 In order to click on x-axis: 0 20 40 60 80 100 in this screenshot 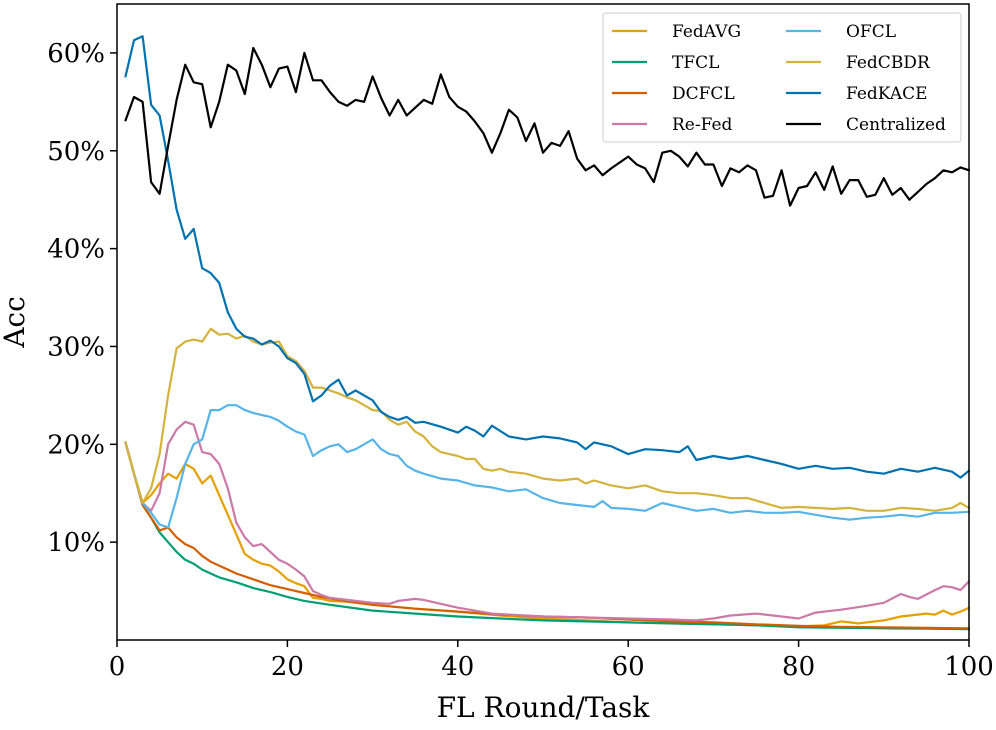, I will do `click(551, 661)`.